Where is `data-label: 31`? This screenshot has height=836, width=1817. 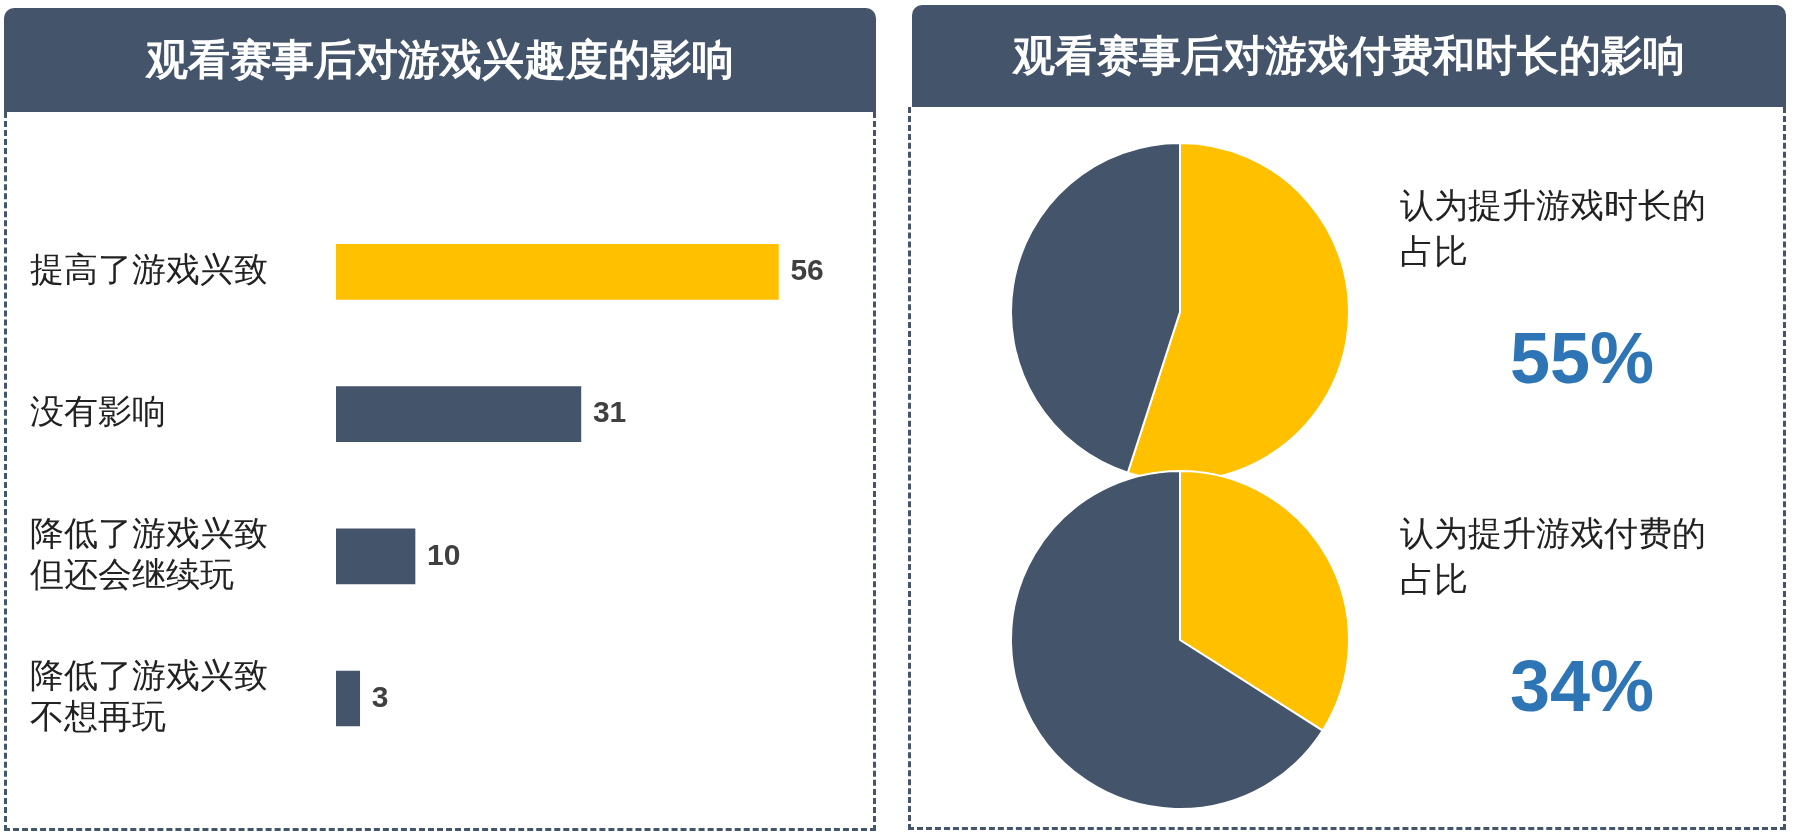
data-label: 31 is located at coordinates (609, 412).